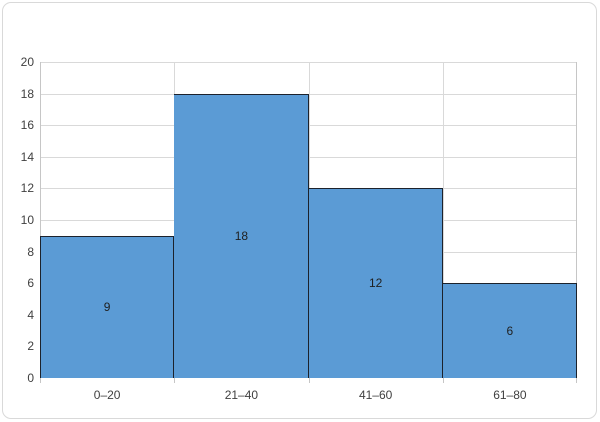 The height and width of the screenshot is (422, 600). Describe the element at coordinates (30, 251) in the screenshot. I see `y-axis-tick-label: 8` at that location.